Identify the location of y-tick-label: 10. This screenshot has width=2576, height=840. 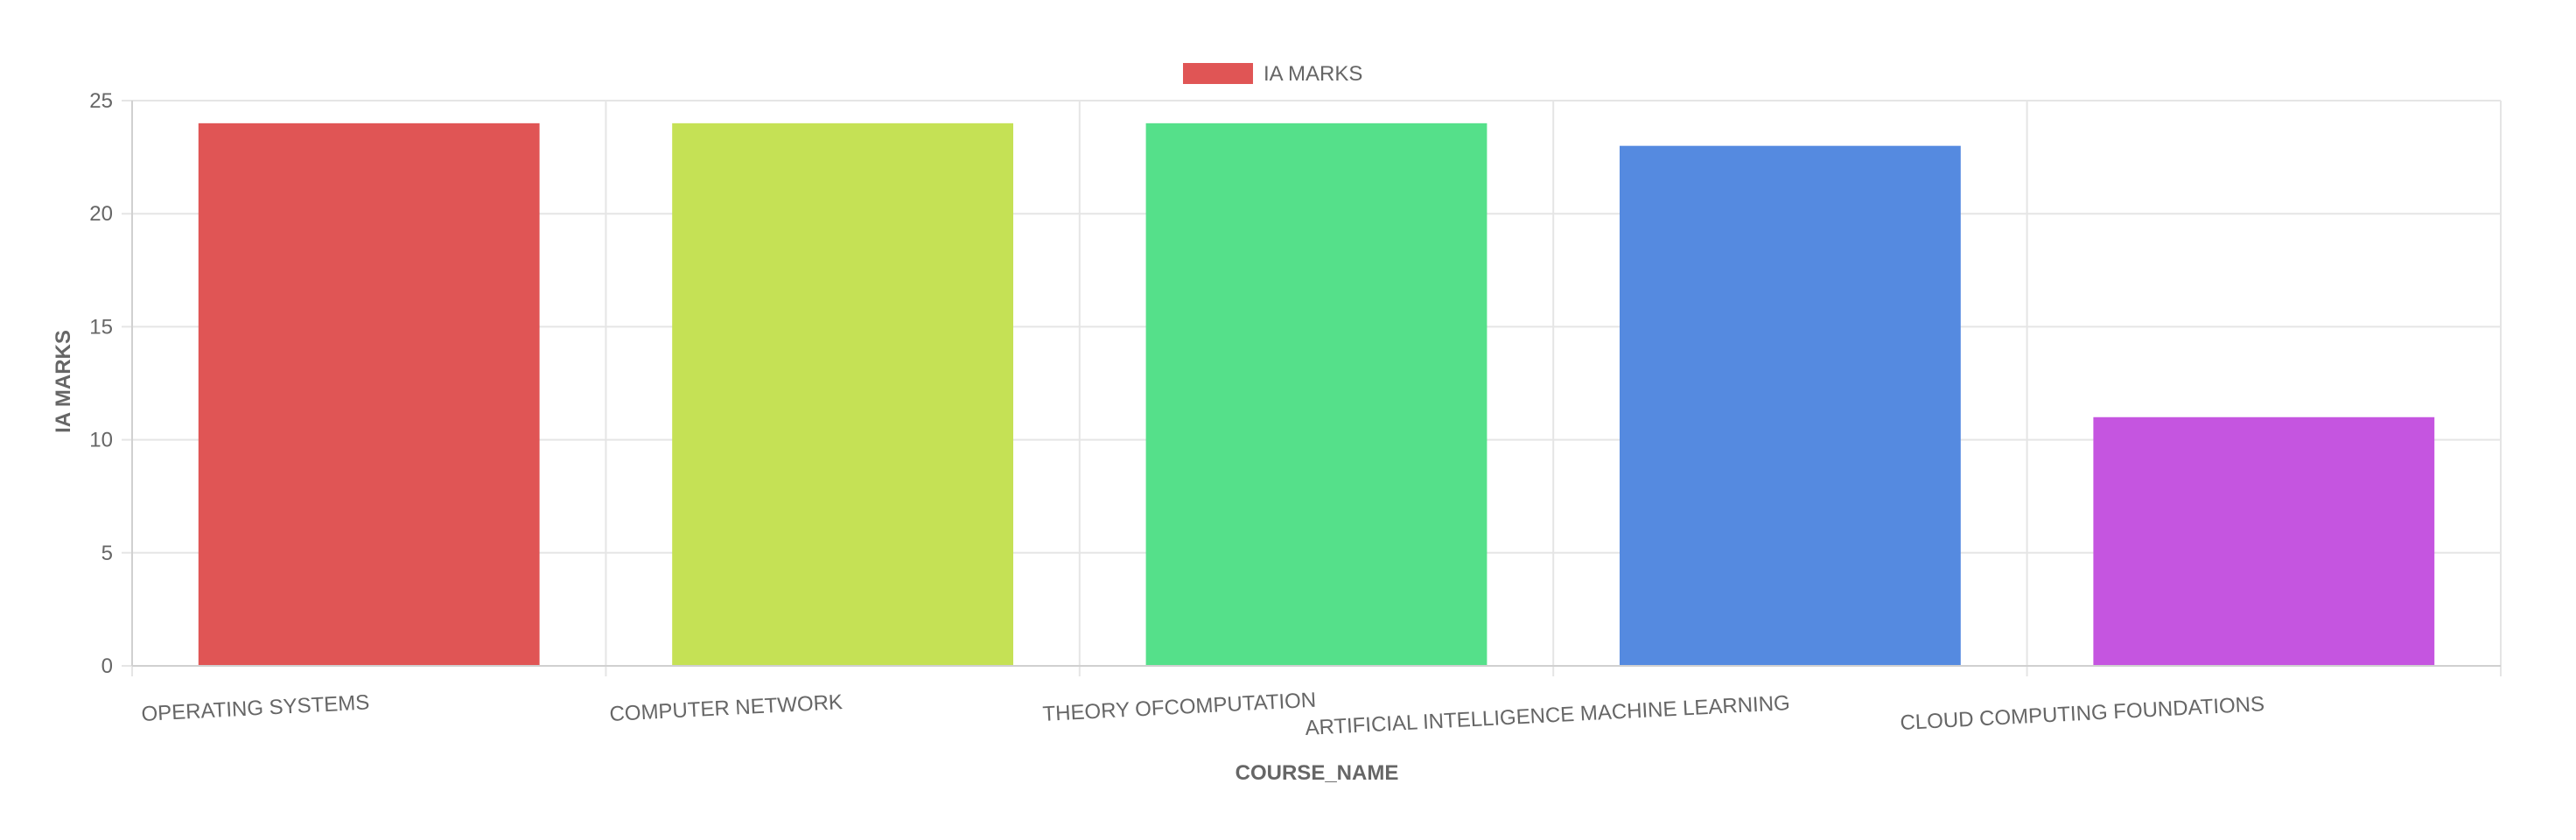
(101, 440).